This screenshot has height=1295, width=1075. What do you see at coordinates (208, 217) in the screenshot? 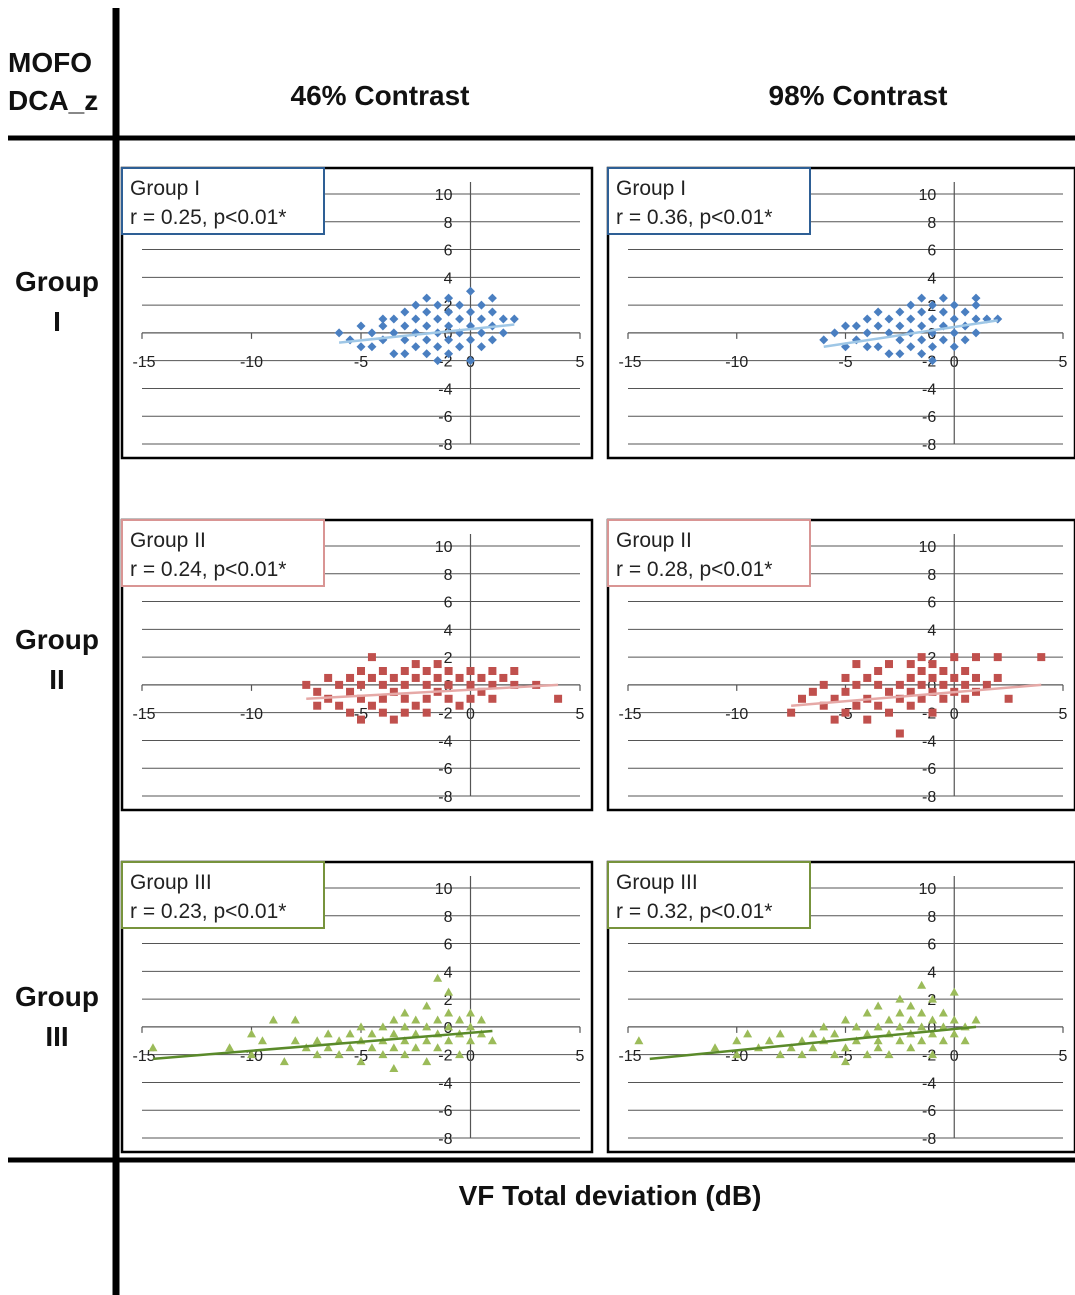
I see `correlation-stat: r = 0.25, p<0.01*` at bounding box center [208, 217].